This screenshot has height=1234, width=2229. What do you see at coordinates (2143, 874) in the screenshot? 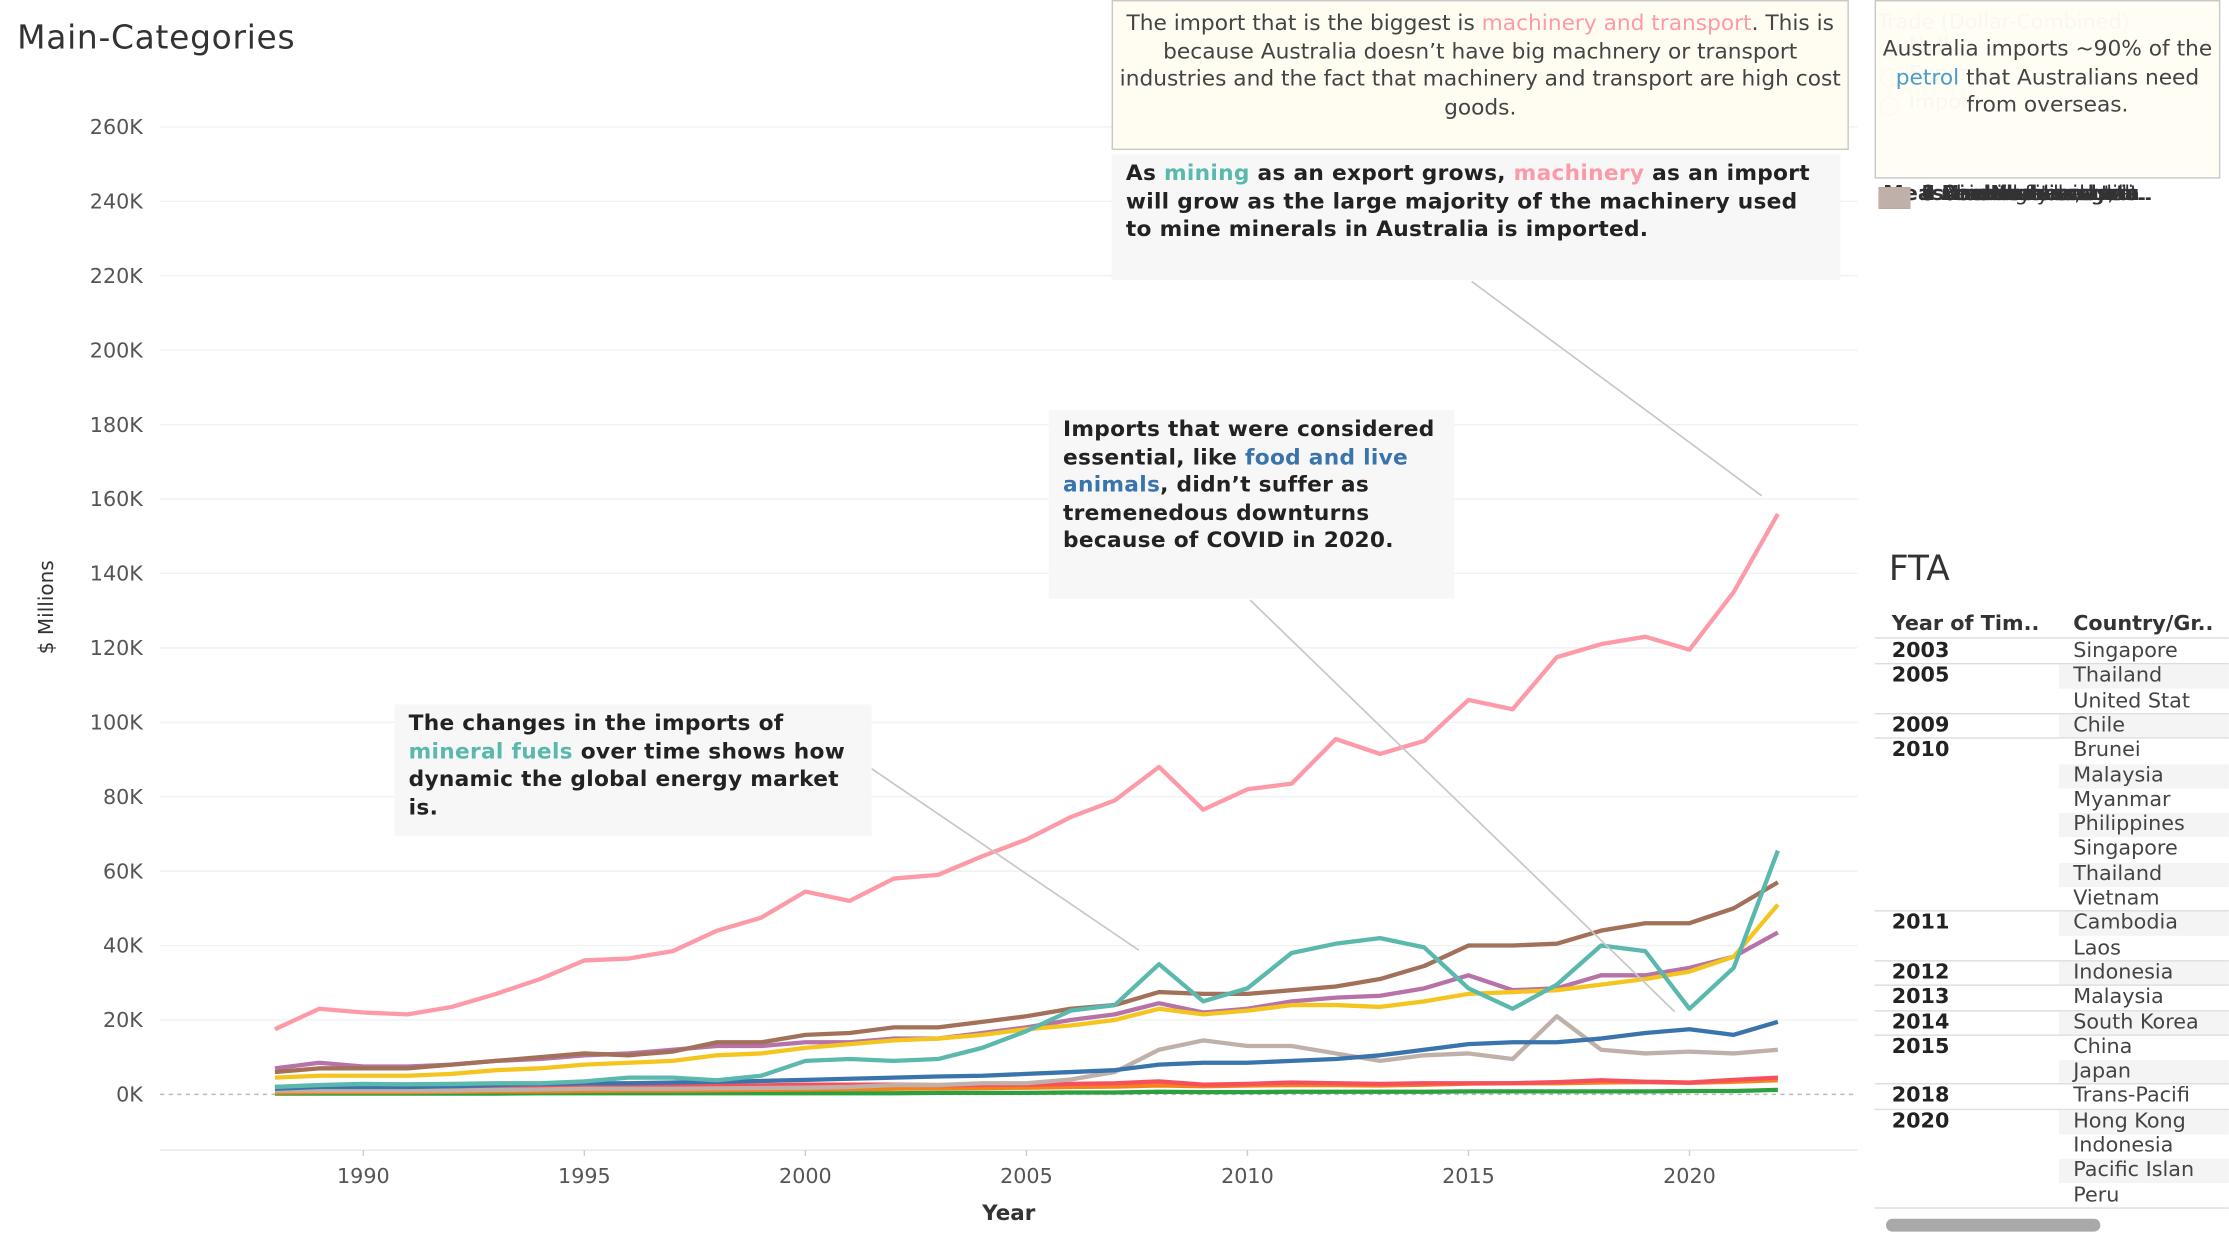
I see `table-cell: Thailand` at bounding box center [2143, 874].